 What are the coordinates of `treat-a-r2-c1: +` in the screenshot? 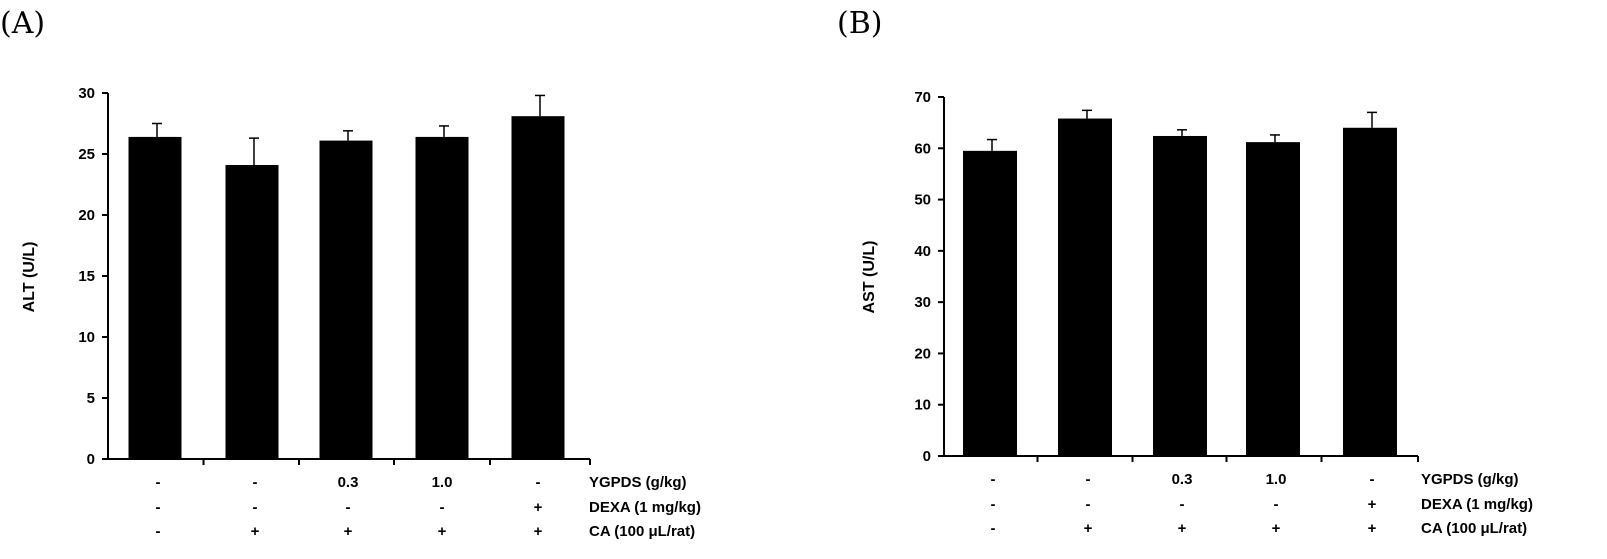 It's located at (255, 531).